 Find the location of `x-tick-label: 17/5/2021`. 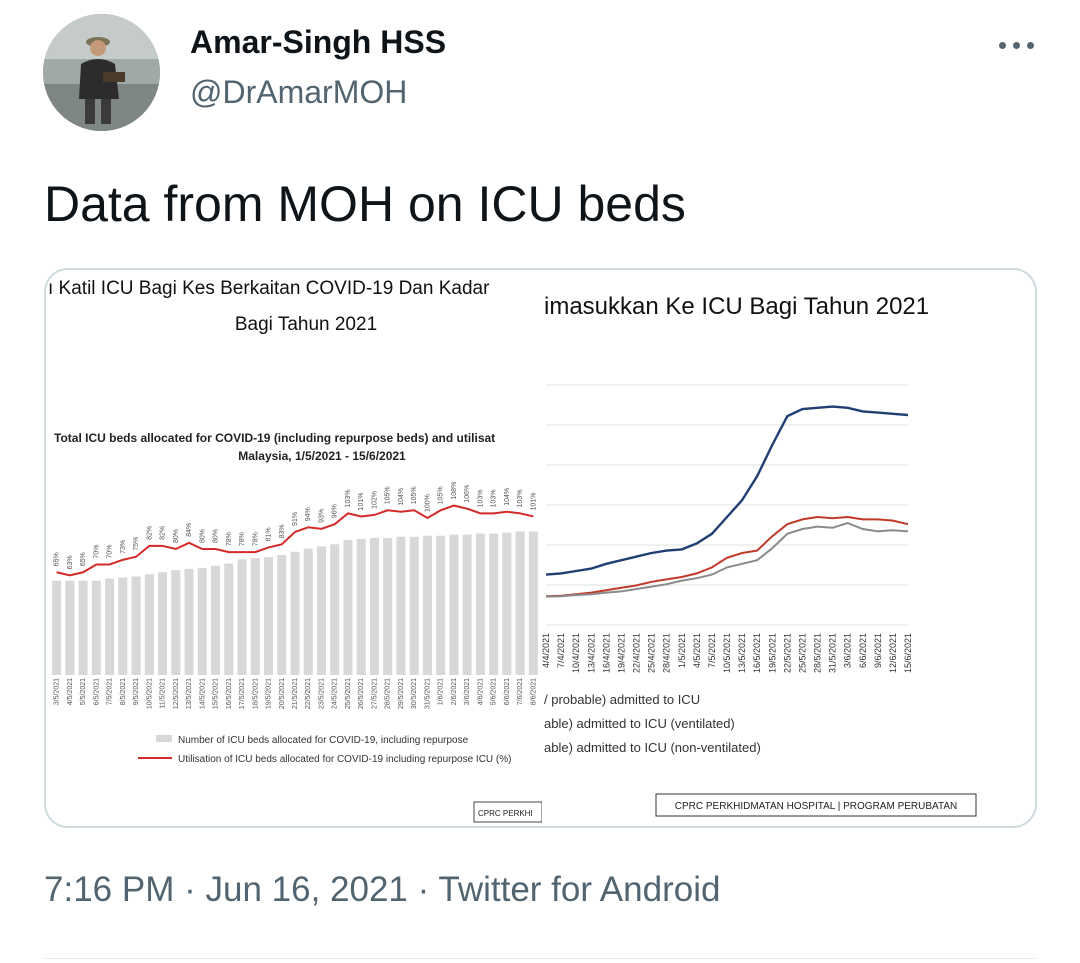

x-tick-label: 17/5/2021 is located at coordinates (242, 693).